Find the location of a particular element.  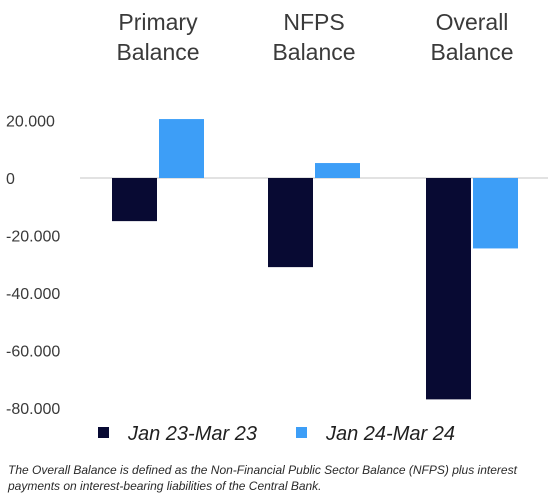

y-tick-label: -80.000 is located at coordinates (33, 409).